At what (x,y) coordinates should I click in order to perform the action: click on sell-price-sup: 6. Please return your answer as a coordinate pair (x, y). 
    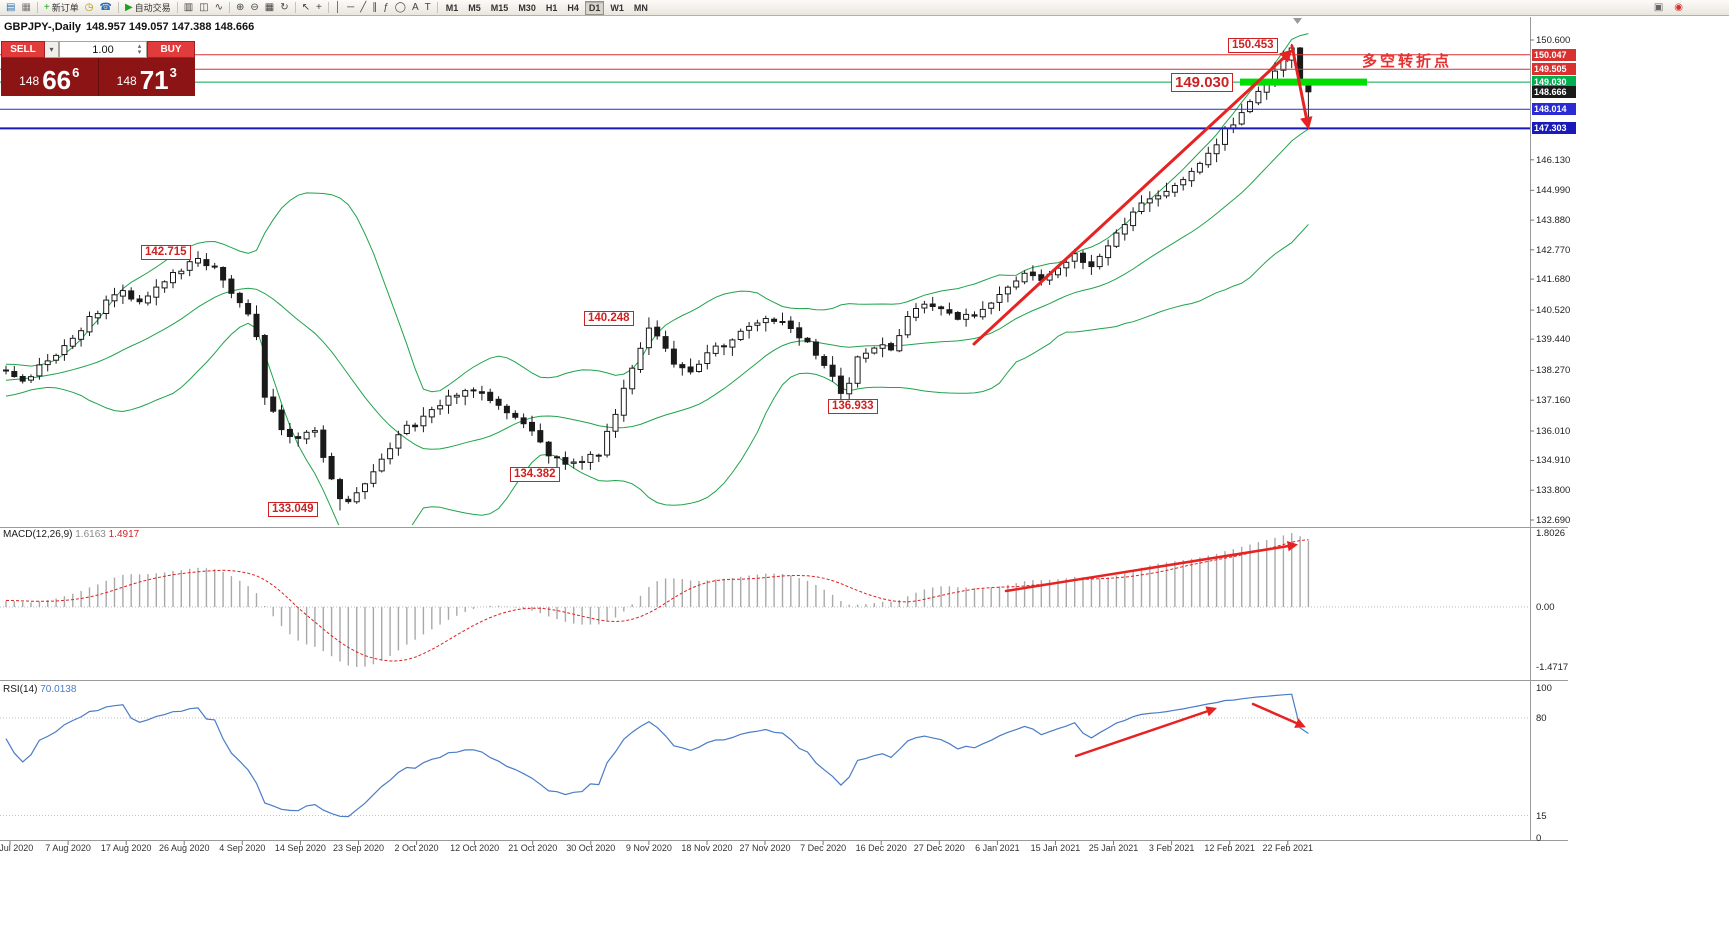
    Looking at the image, I should click on (76, 72).